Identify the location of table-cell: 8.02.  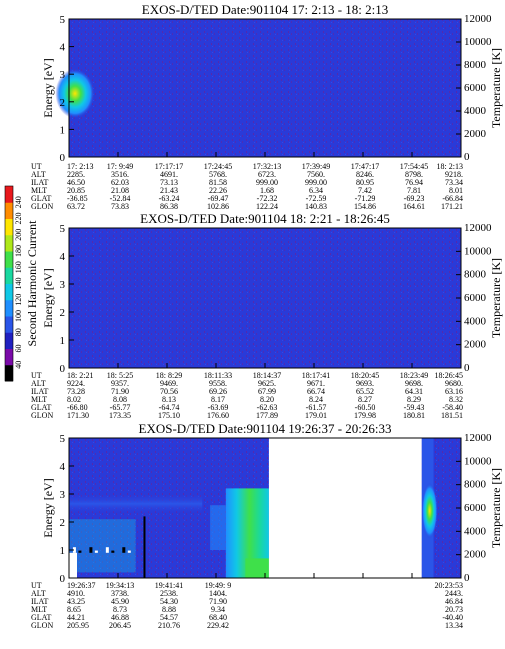
(74, 399).